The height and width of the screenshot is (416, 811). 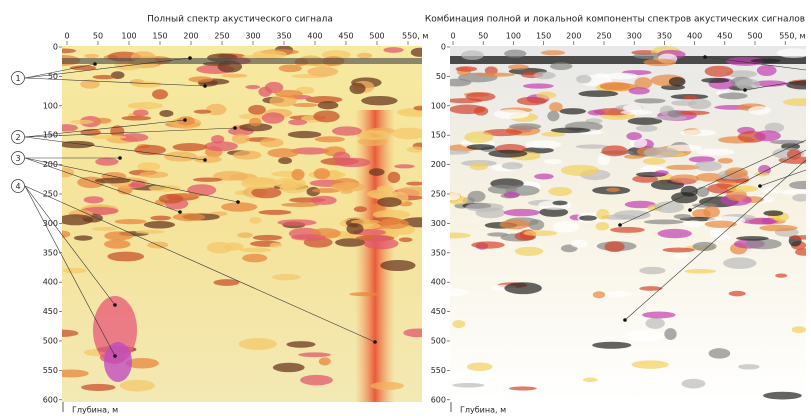 I want to click on y-tick-label: 550, so click(x=50, y=370).